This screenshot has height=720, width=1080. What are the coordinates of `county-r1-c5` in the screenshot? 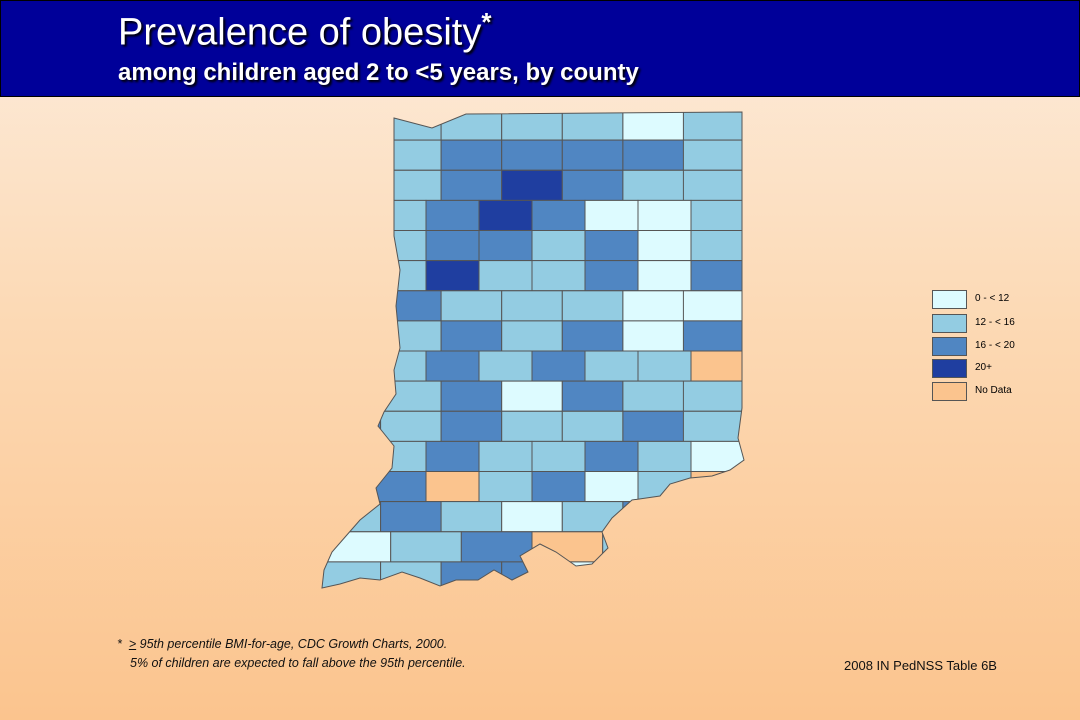 It's located at (653, 155).